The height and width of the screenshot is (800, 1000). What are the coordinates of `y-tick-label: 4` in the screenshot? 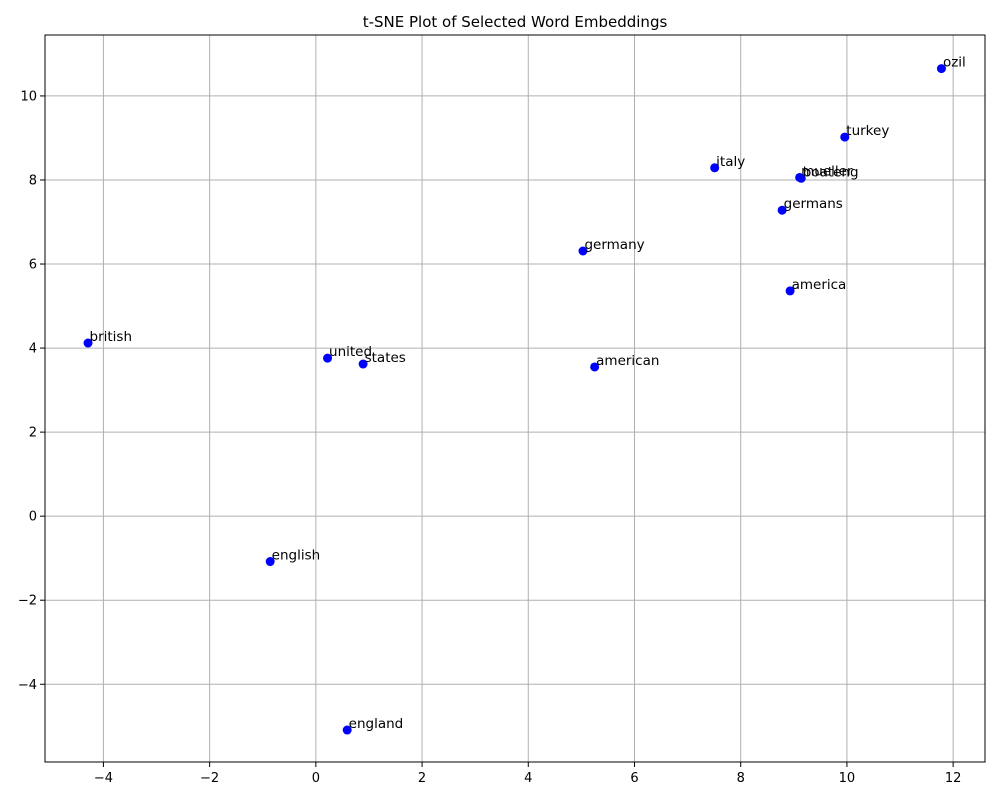 It's located at (33, 349).